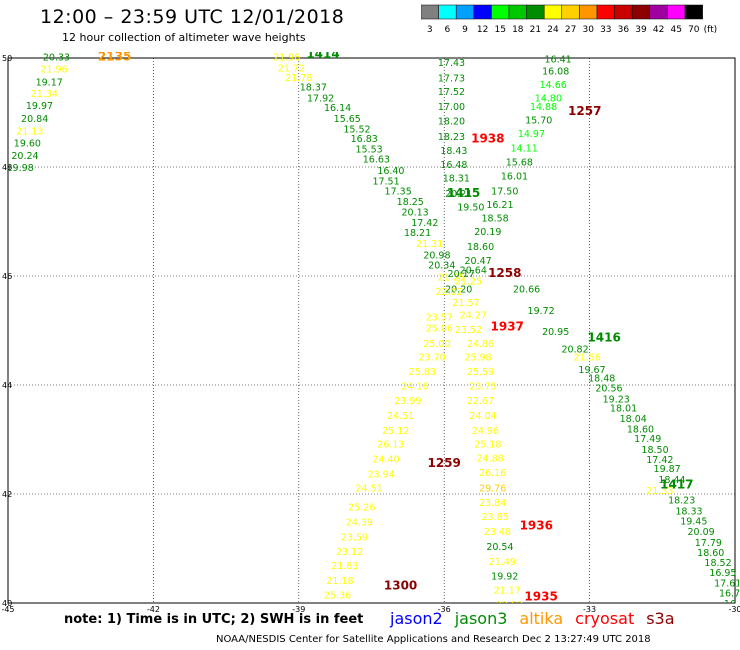 The image size is (740, 650). Describe the element at coordinates (298, 609) in the screenshot. I see `x-tick-label: -39` at that location.